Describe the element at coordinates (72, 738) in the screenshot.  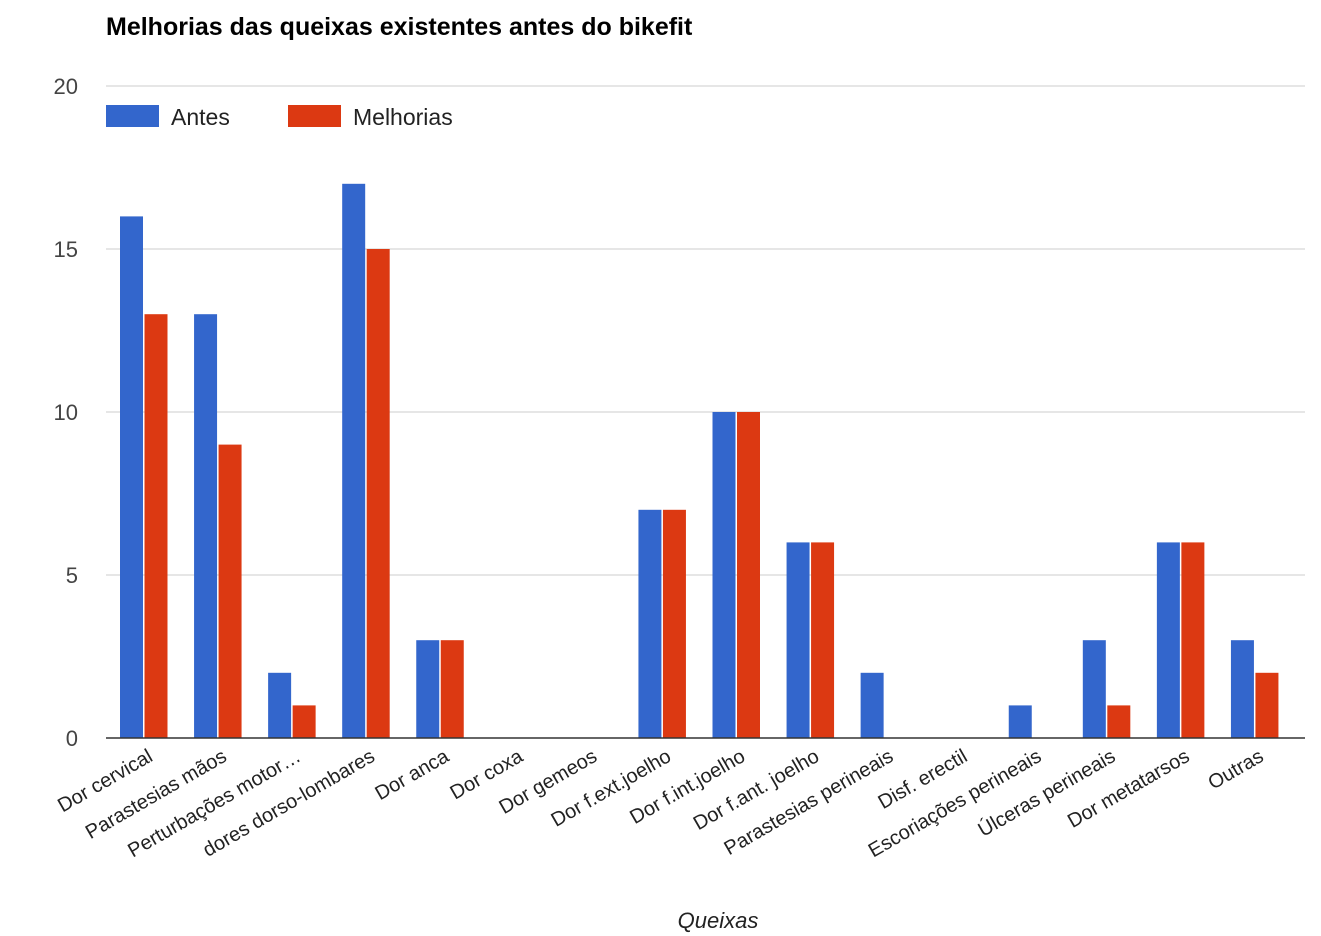
I see `y-tick-label: 0` at that location.